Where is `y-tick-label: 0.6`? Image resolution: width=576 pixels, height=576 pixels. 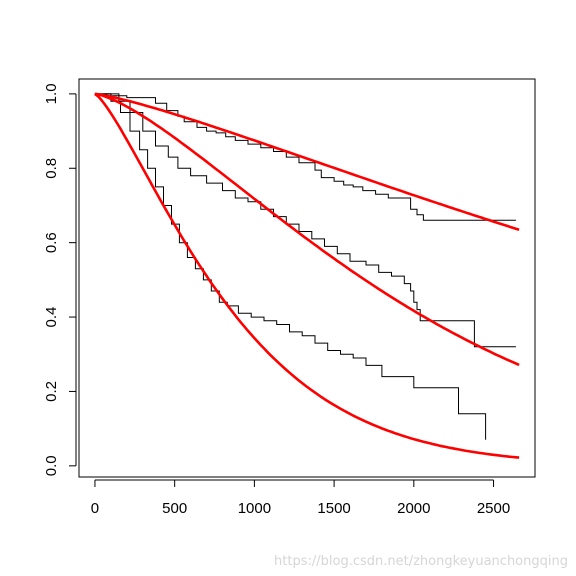 y-tick-label: 0.6 is located at coordinates (51, 242).